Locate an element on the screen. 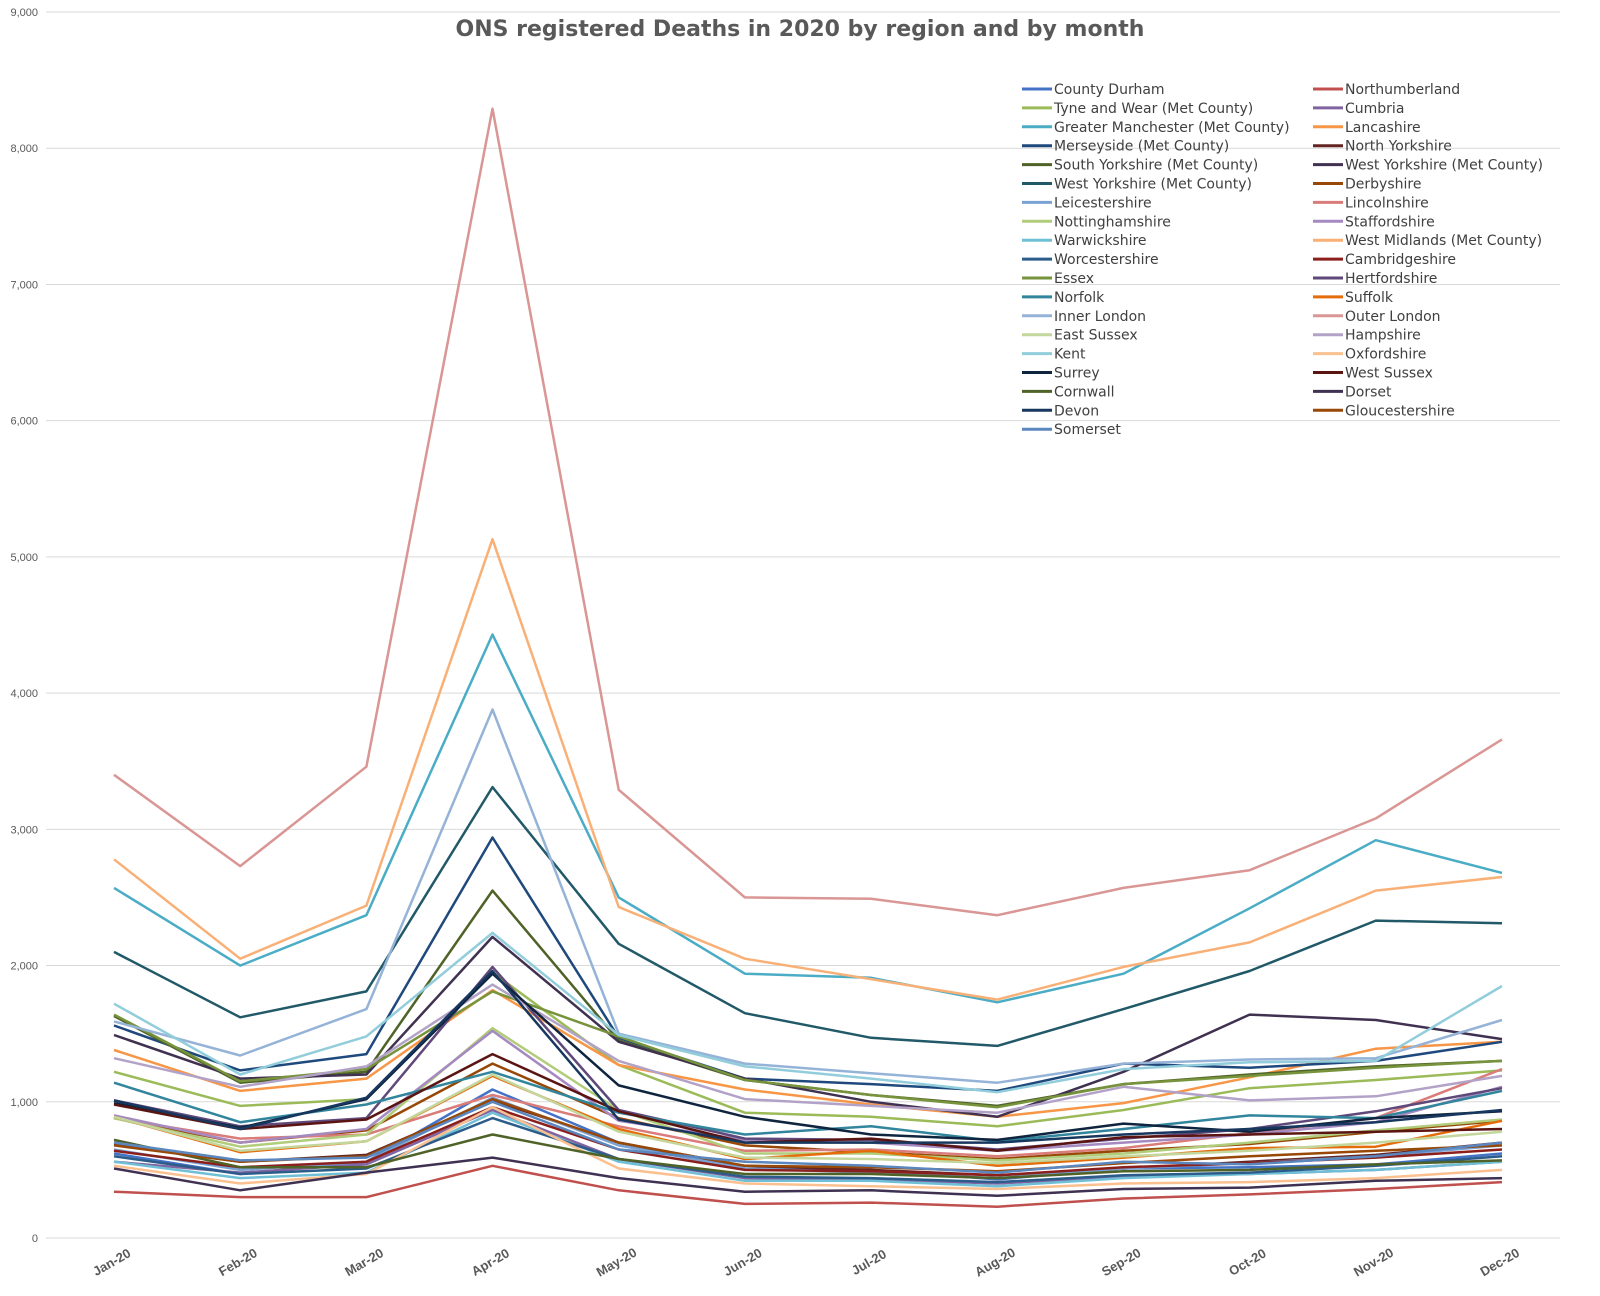 Image resolution: width=1600 pixels, height=1296 pixels. legend-label: Suffolk is located at coordinates (1369, 298).